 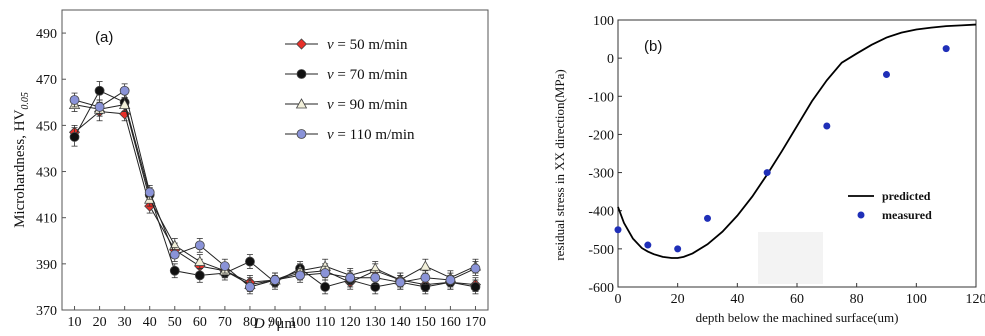 I want to click on x-axis-label-var: D, so click(x=259, y=323).